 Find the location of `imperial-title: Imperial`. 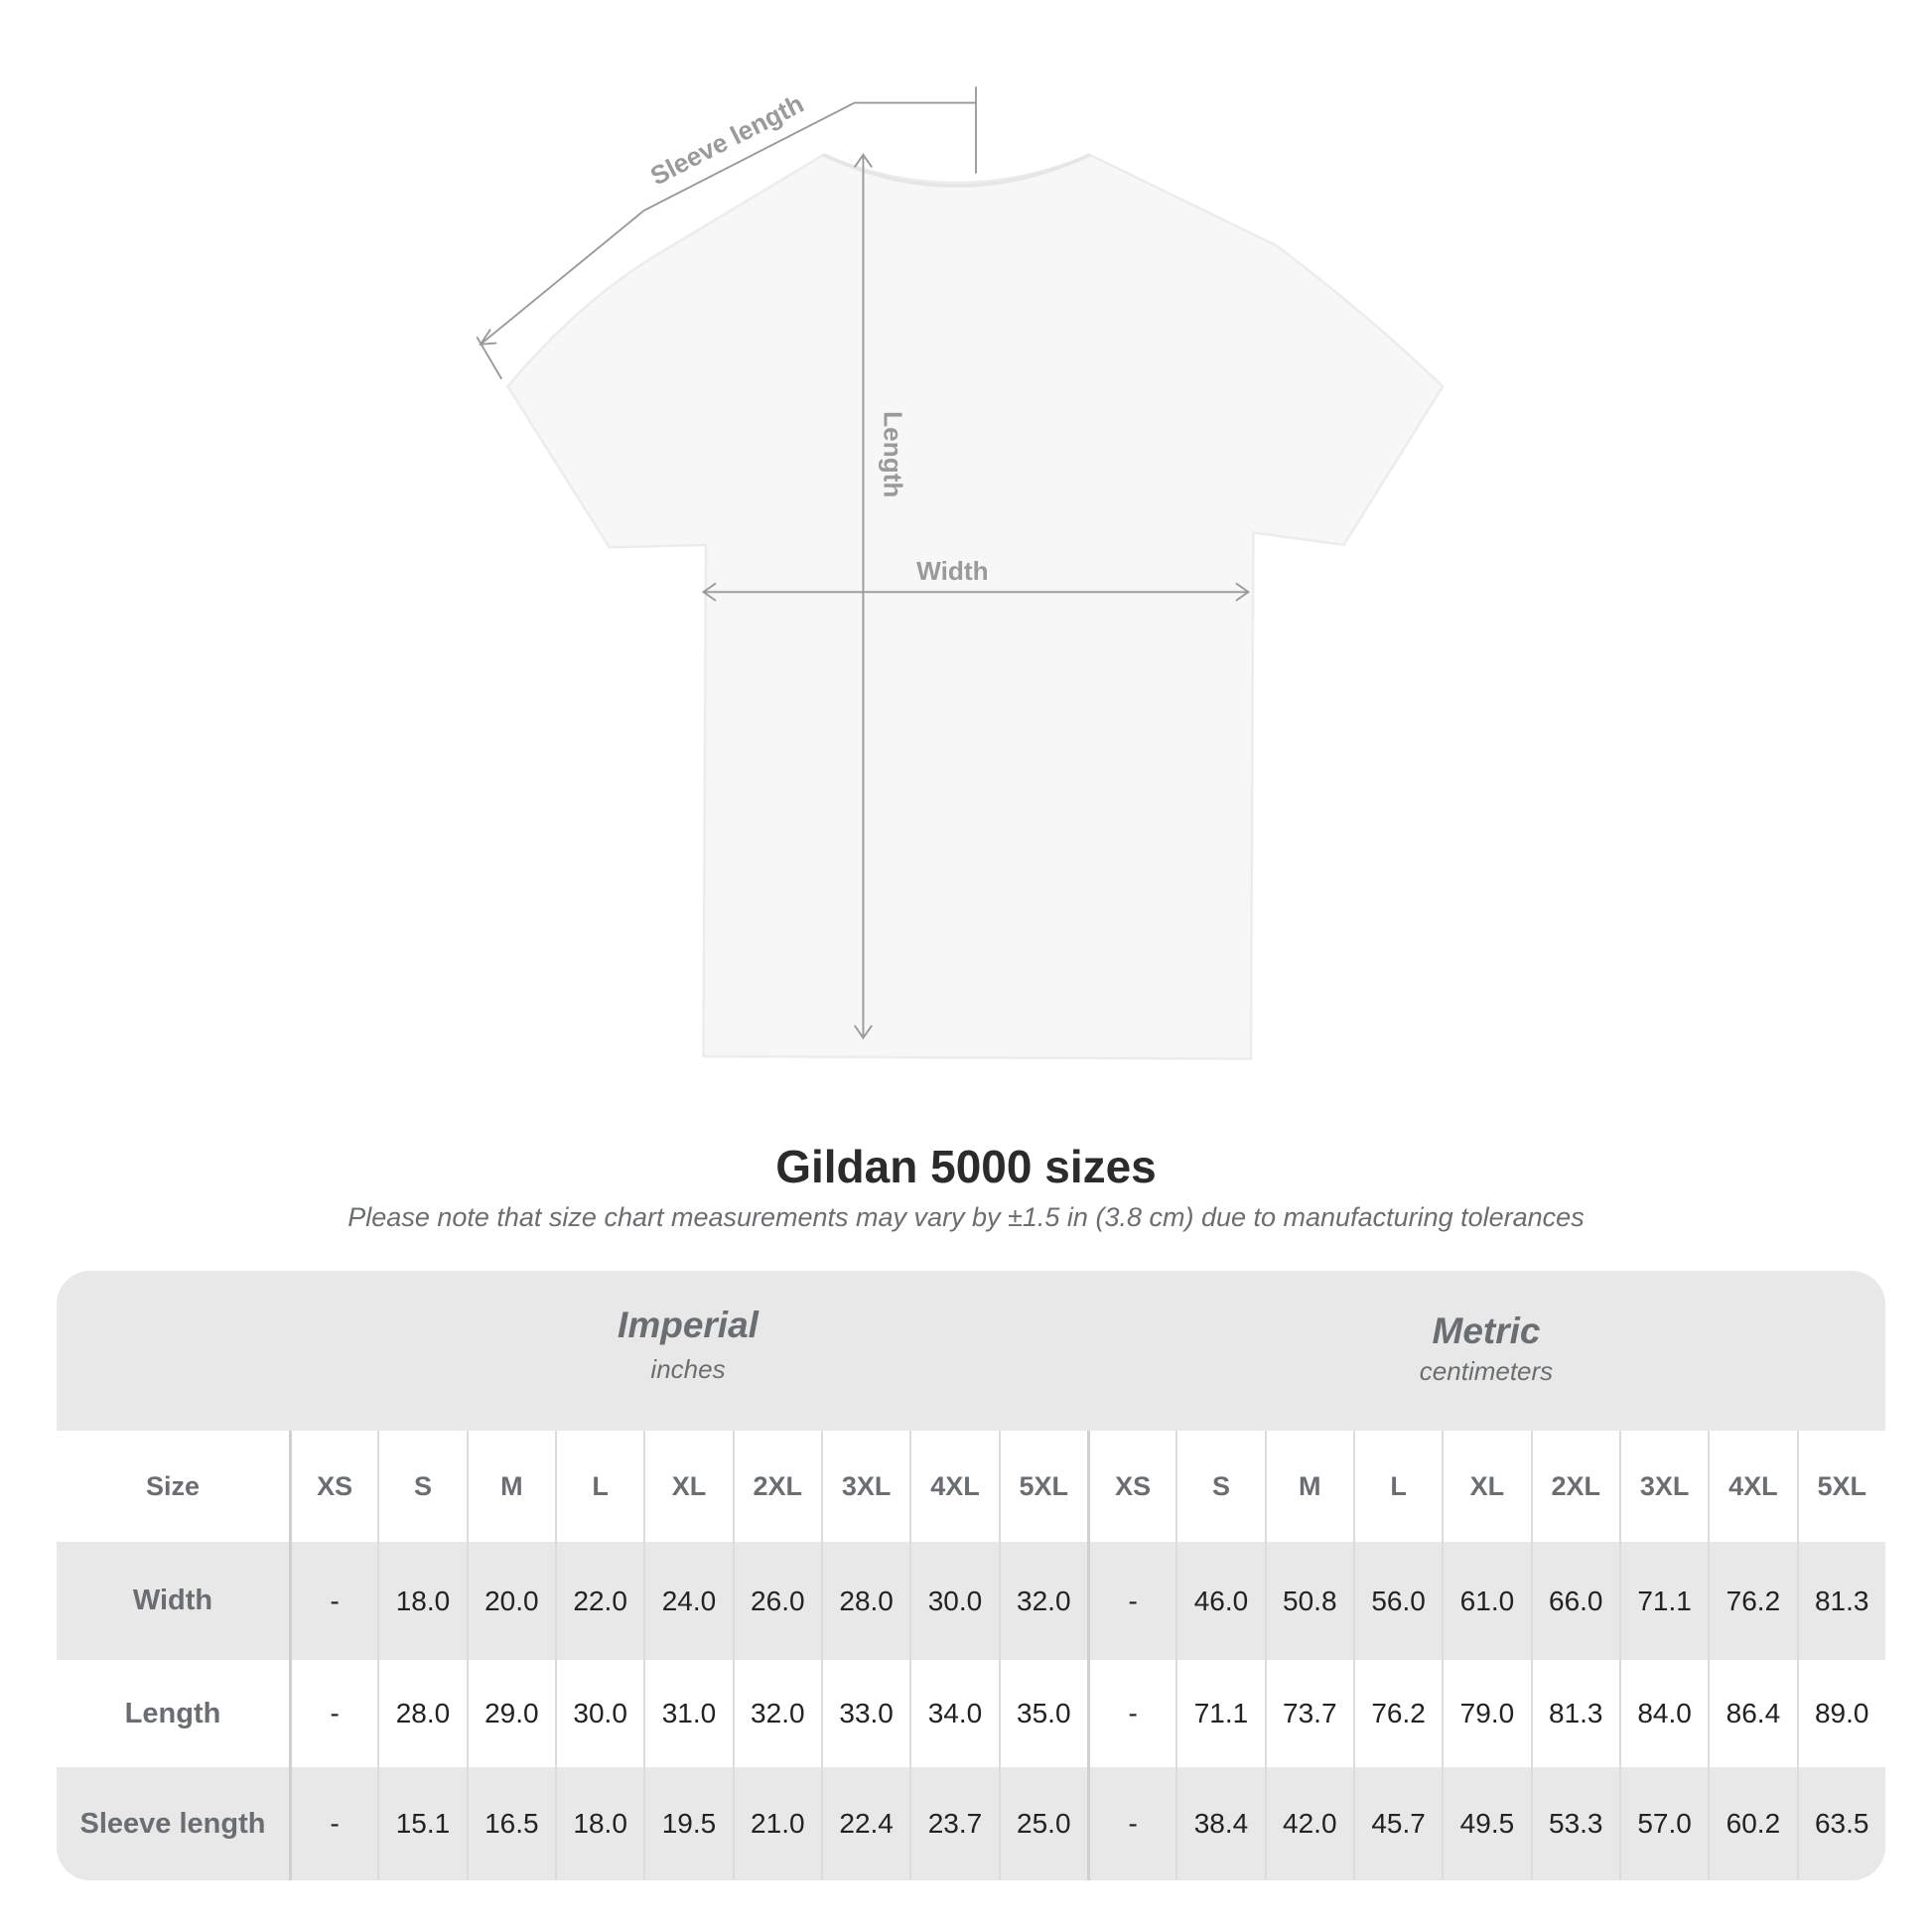

imperial-title: Imperial is located at coordinates (688, 1325).